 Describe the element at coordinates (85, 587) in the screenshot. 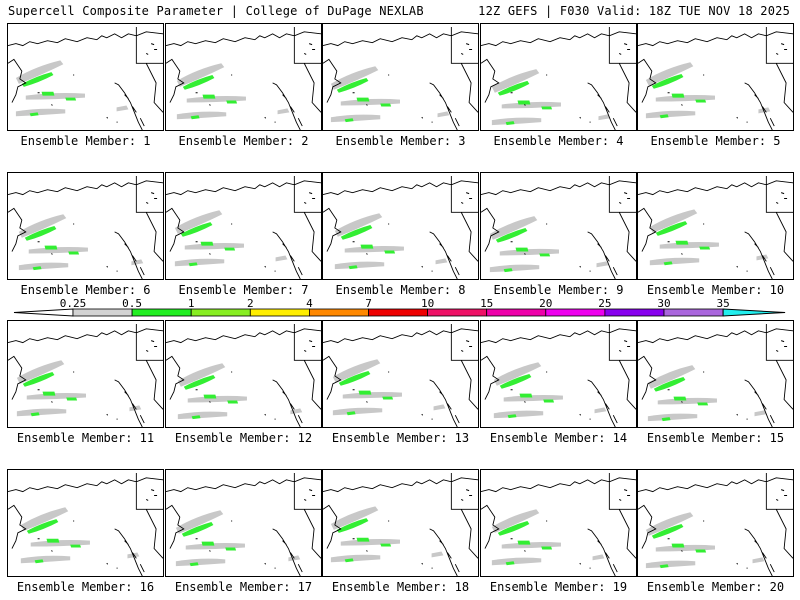

I see `ensemble-member-label: Ensemble Member: 16` at that location.